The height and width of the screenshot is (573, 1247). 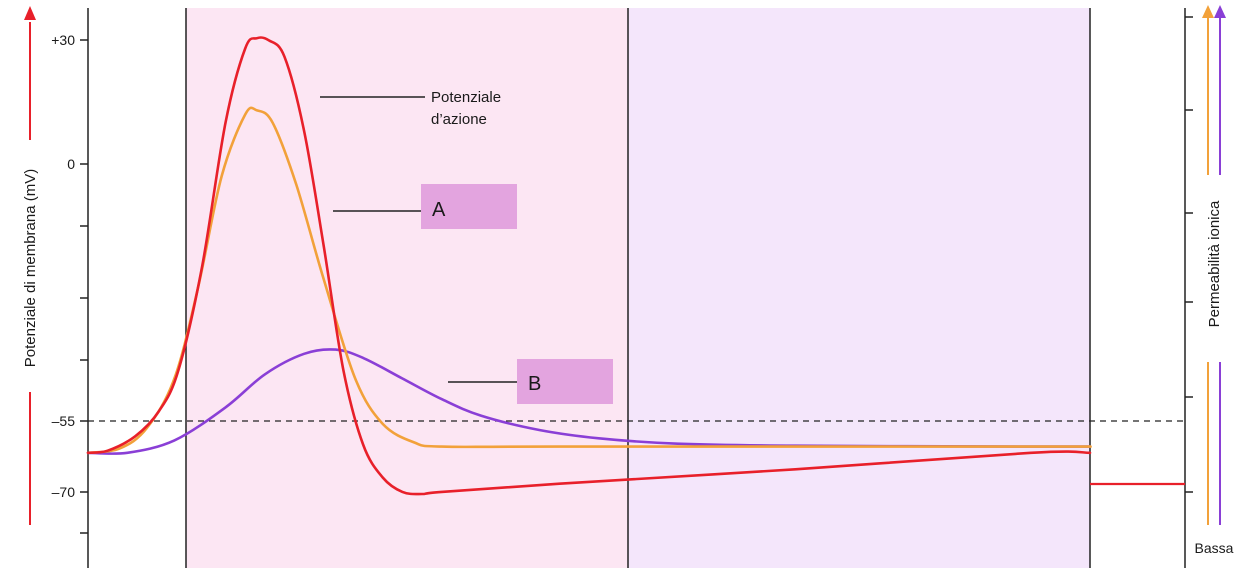 What do you see at coordinates (534, 384) in the screenshot?
I see `label-b-text: B` at bounding box center [534, 384].